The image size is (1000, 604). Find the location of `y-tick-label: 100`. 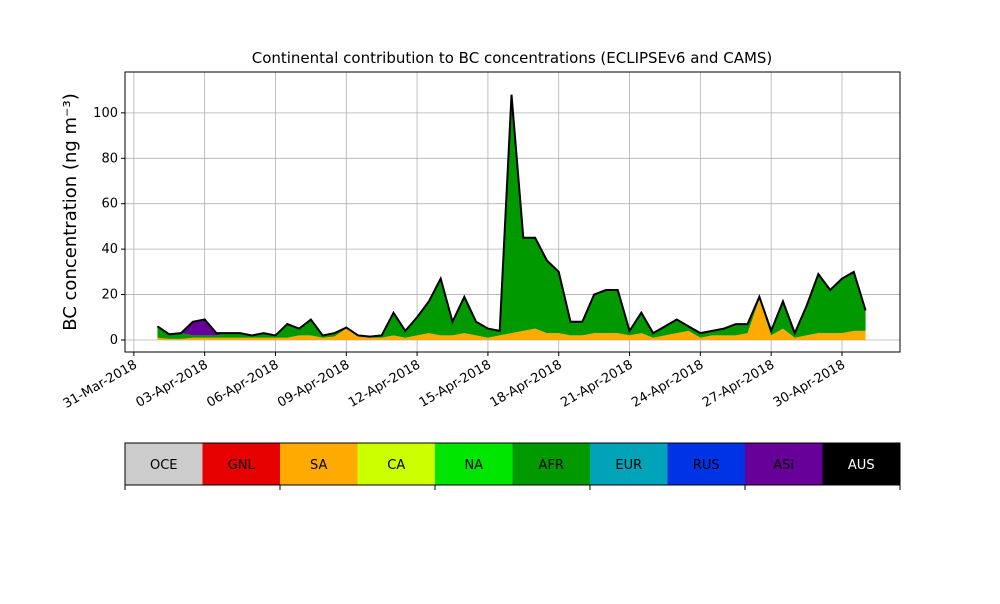

y-tick-label: 100 is located at coordinates (105, 113).